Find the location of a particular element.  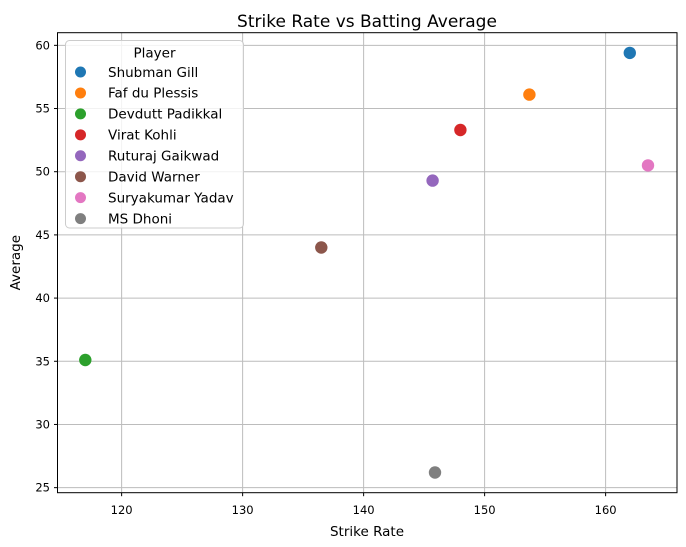

data-point-ms-dhoni is located at coordinates (435, 472).